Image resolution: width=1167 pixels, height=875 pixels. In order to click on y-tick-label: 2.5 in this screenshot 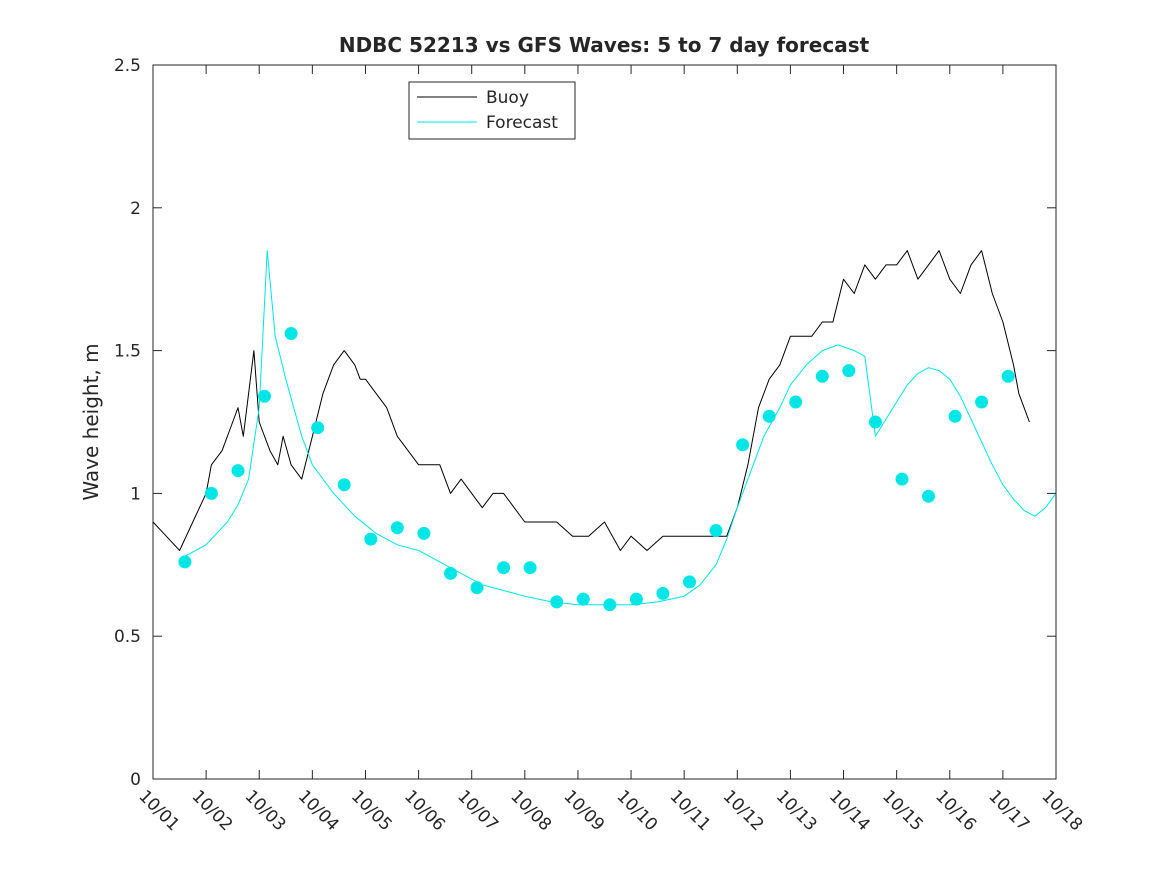, I will do `click(127, 66)`.